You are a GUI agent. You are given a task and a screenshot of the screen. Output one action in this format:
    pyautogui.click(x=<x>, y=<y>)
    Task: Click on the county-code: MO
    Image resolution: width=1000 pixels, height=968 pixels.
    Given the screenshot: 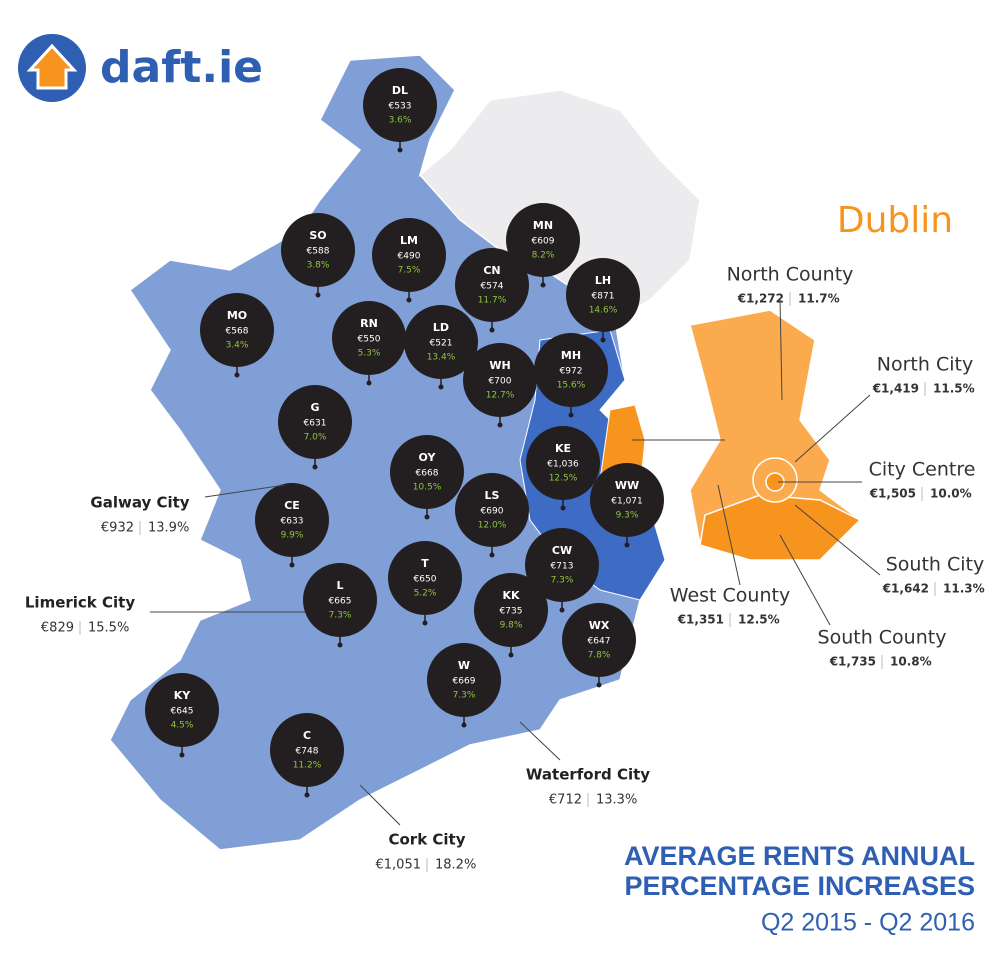 What is the action you would take?
    pyautogui.click(x=237, y=315)
    